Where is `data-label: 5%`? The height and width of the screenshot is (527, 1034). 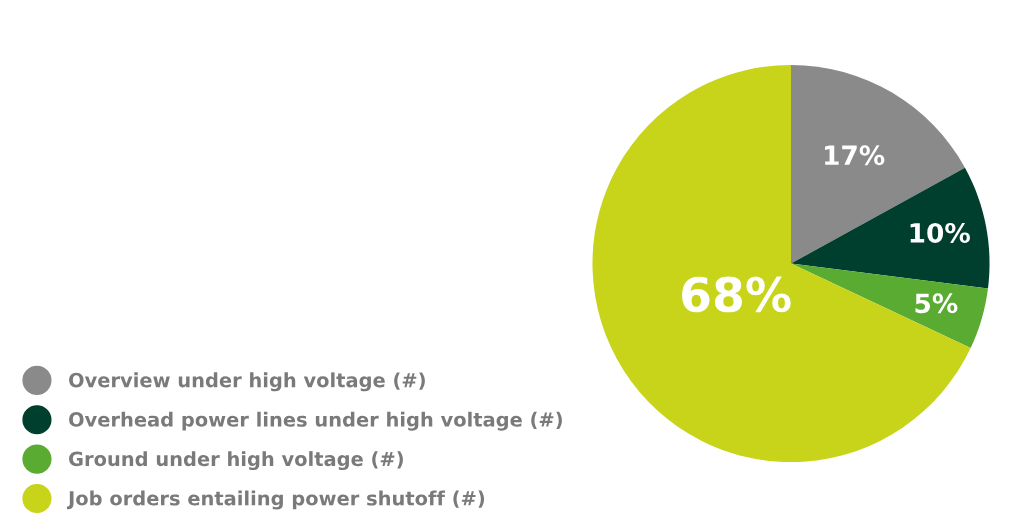 data-label: 5% is located at coordinates (936, 303).